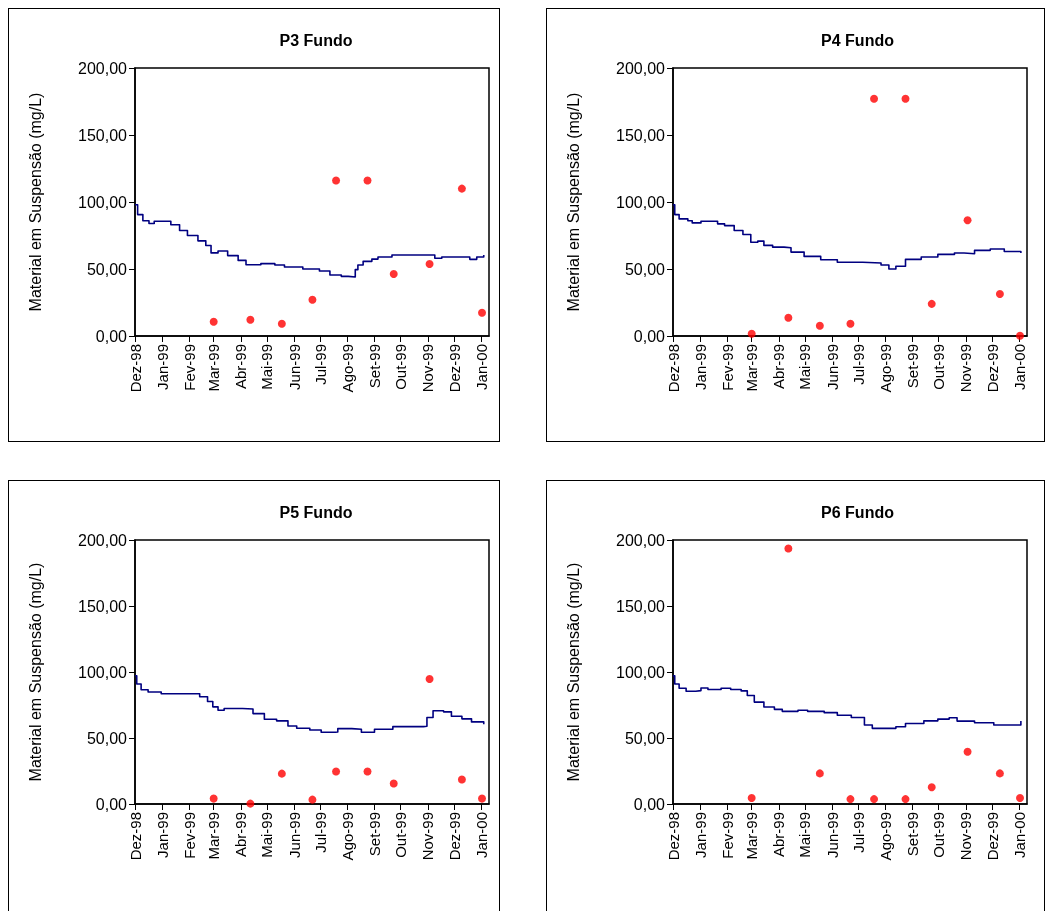 The height and width of the screenshot is (911, 1052). Describe the element at coordinates (316, 512) in the screenshot. I see `chart-title: P5 Fundo` at that location.